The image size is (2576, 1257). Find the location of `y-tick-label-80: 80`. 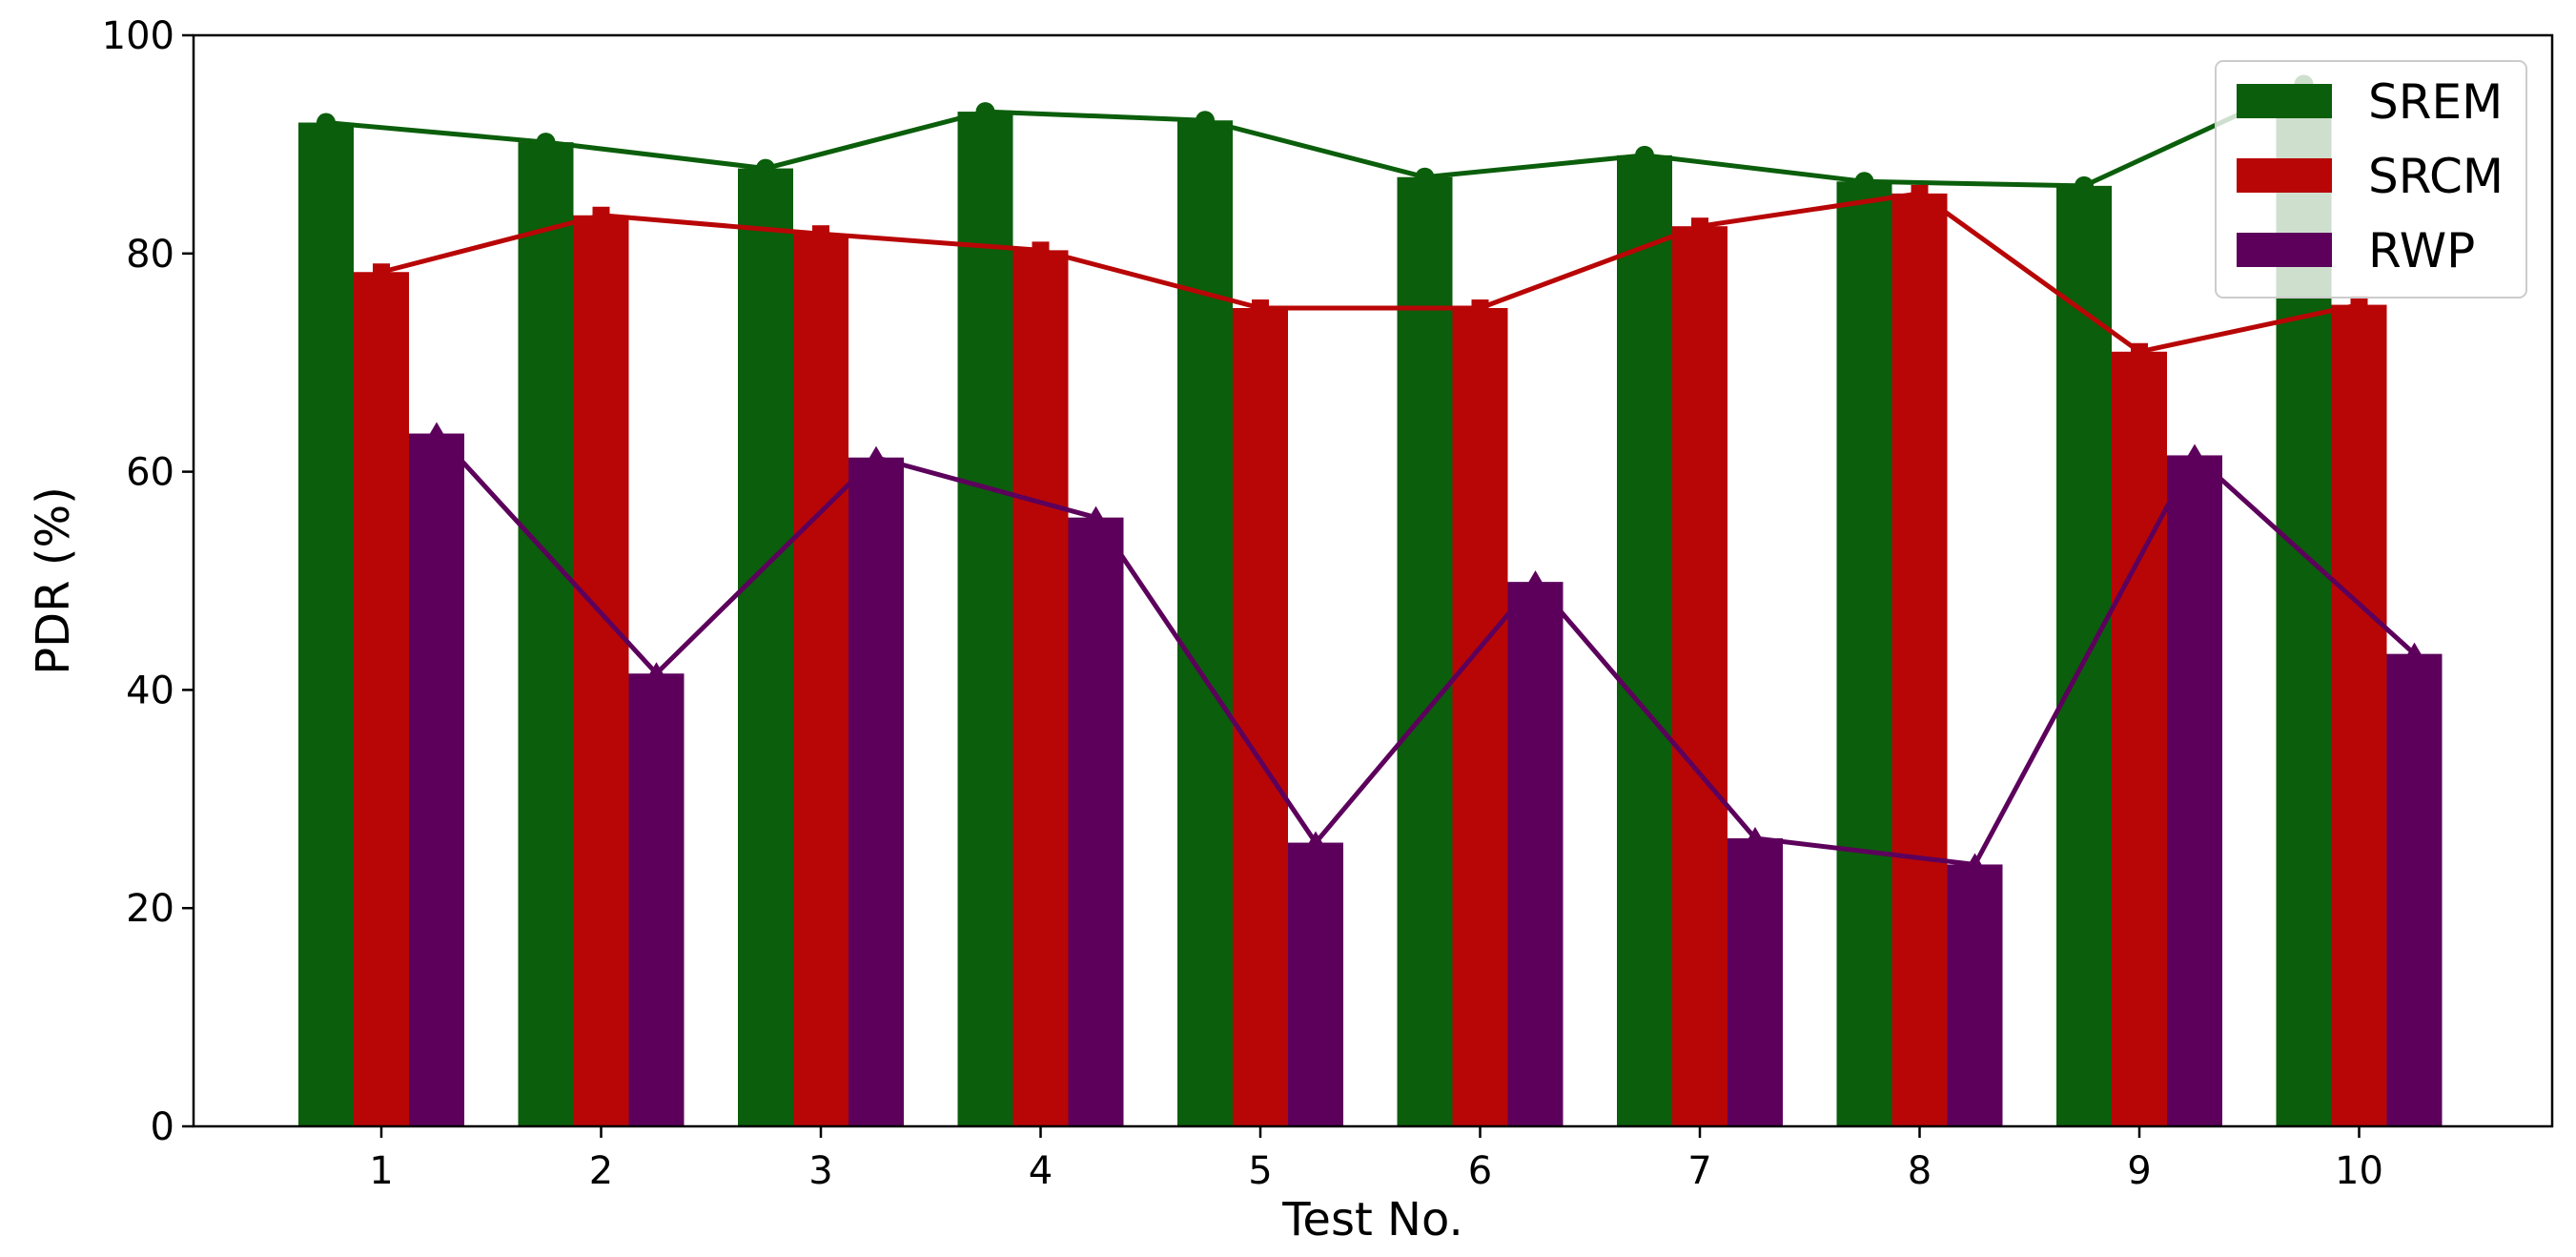

y-tick-label-80: 80 is located at coordinates (150, 255).